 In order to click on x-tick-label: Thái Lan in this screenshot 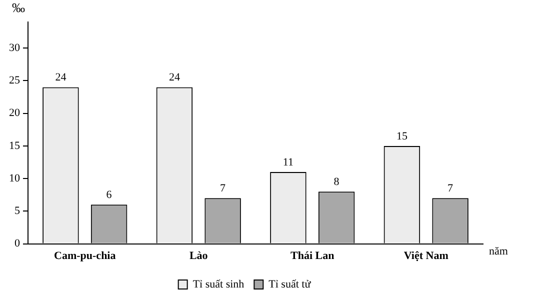, I will do `click(312, 256)`.